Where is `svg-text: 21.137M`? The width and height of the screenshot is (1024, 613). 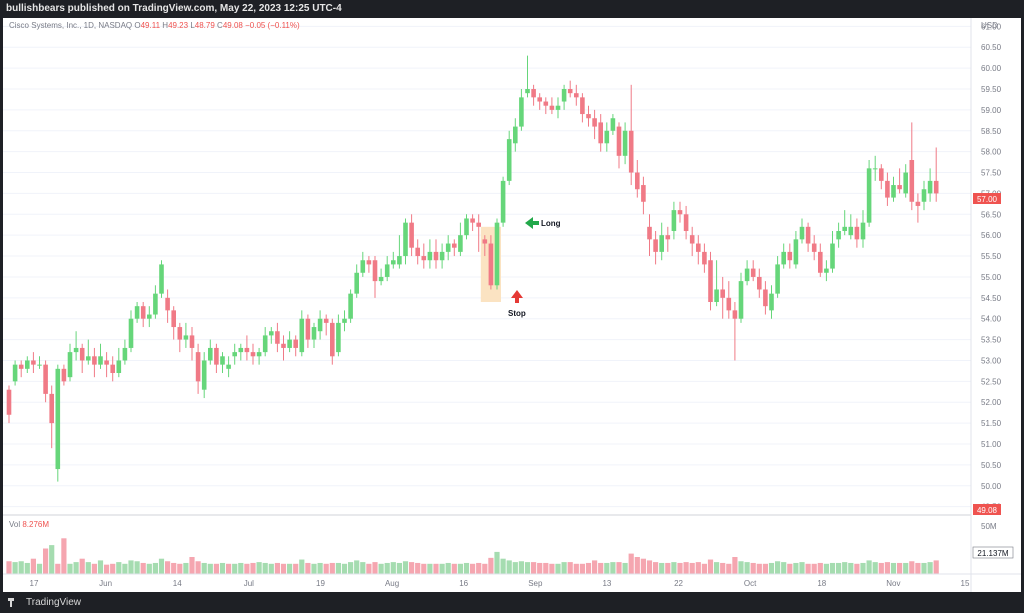 svg-text: 21.137M is located at coordinates (992, 553).